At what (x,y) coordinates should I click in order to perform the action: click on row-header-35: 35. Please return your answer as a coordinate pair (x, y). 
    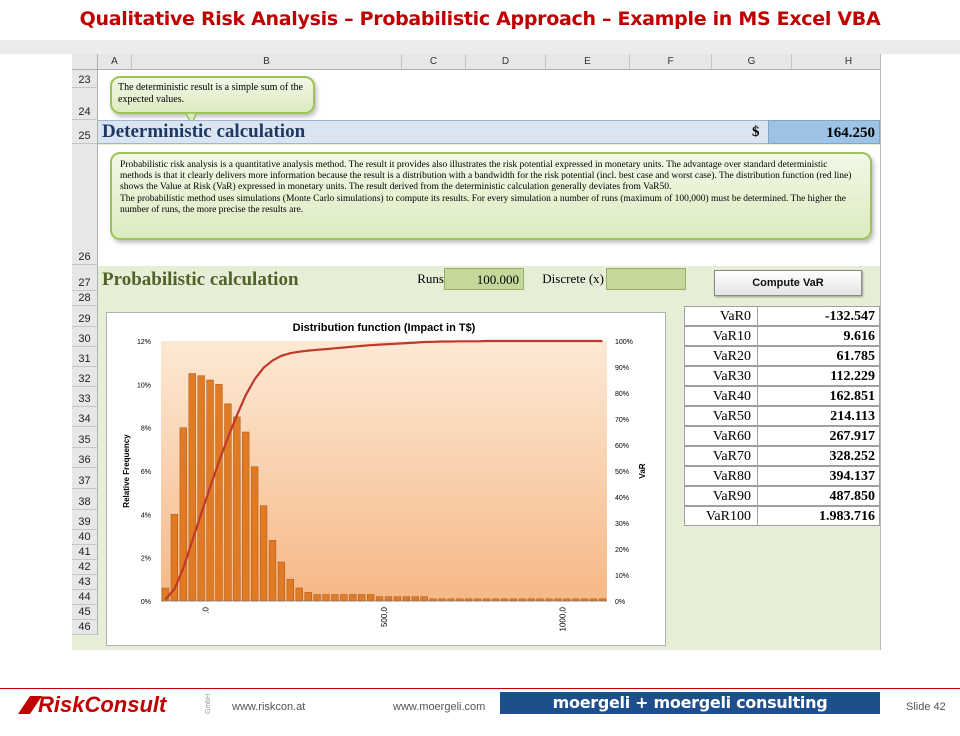
    Looking at the image, I should click on (85, 437).